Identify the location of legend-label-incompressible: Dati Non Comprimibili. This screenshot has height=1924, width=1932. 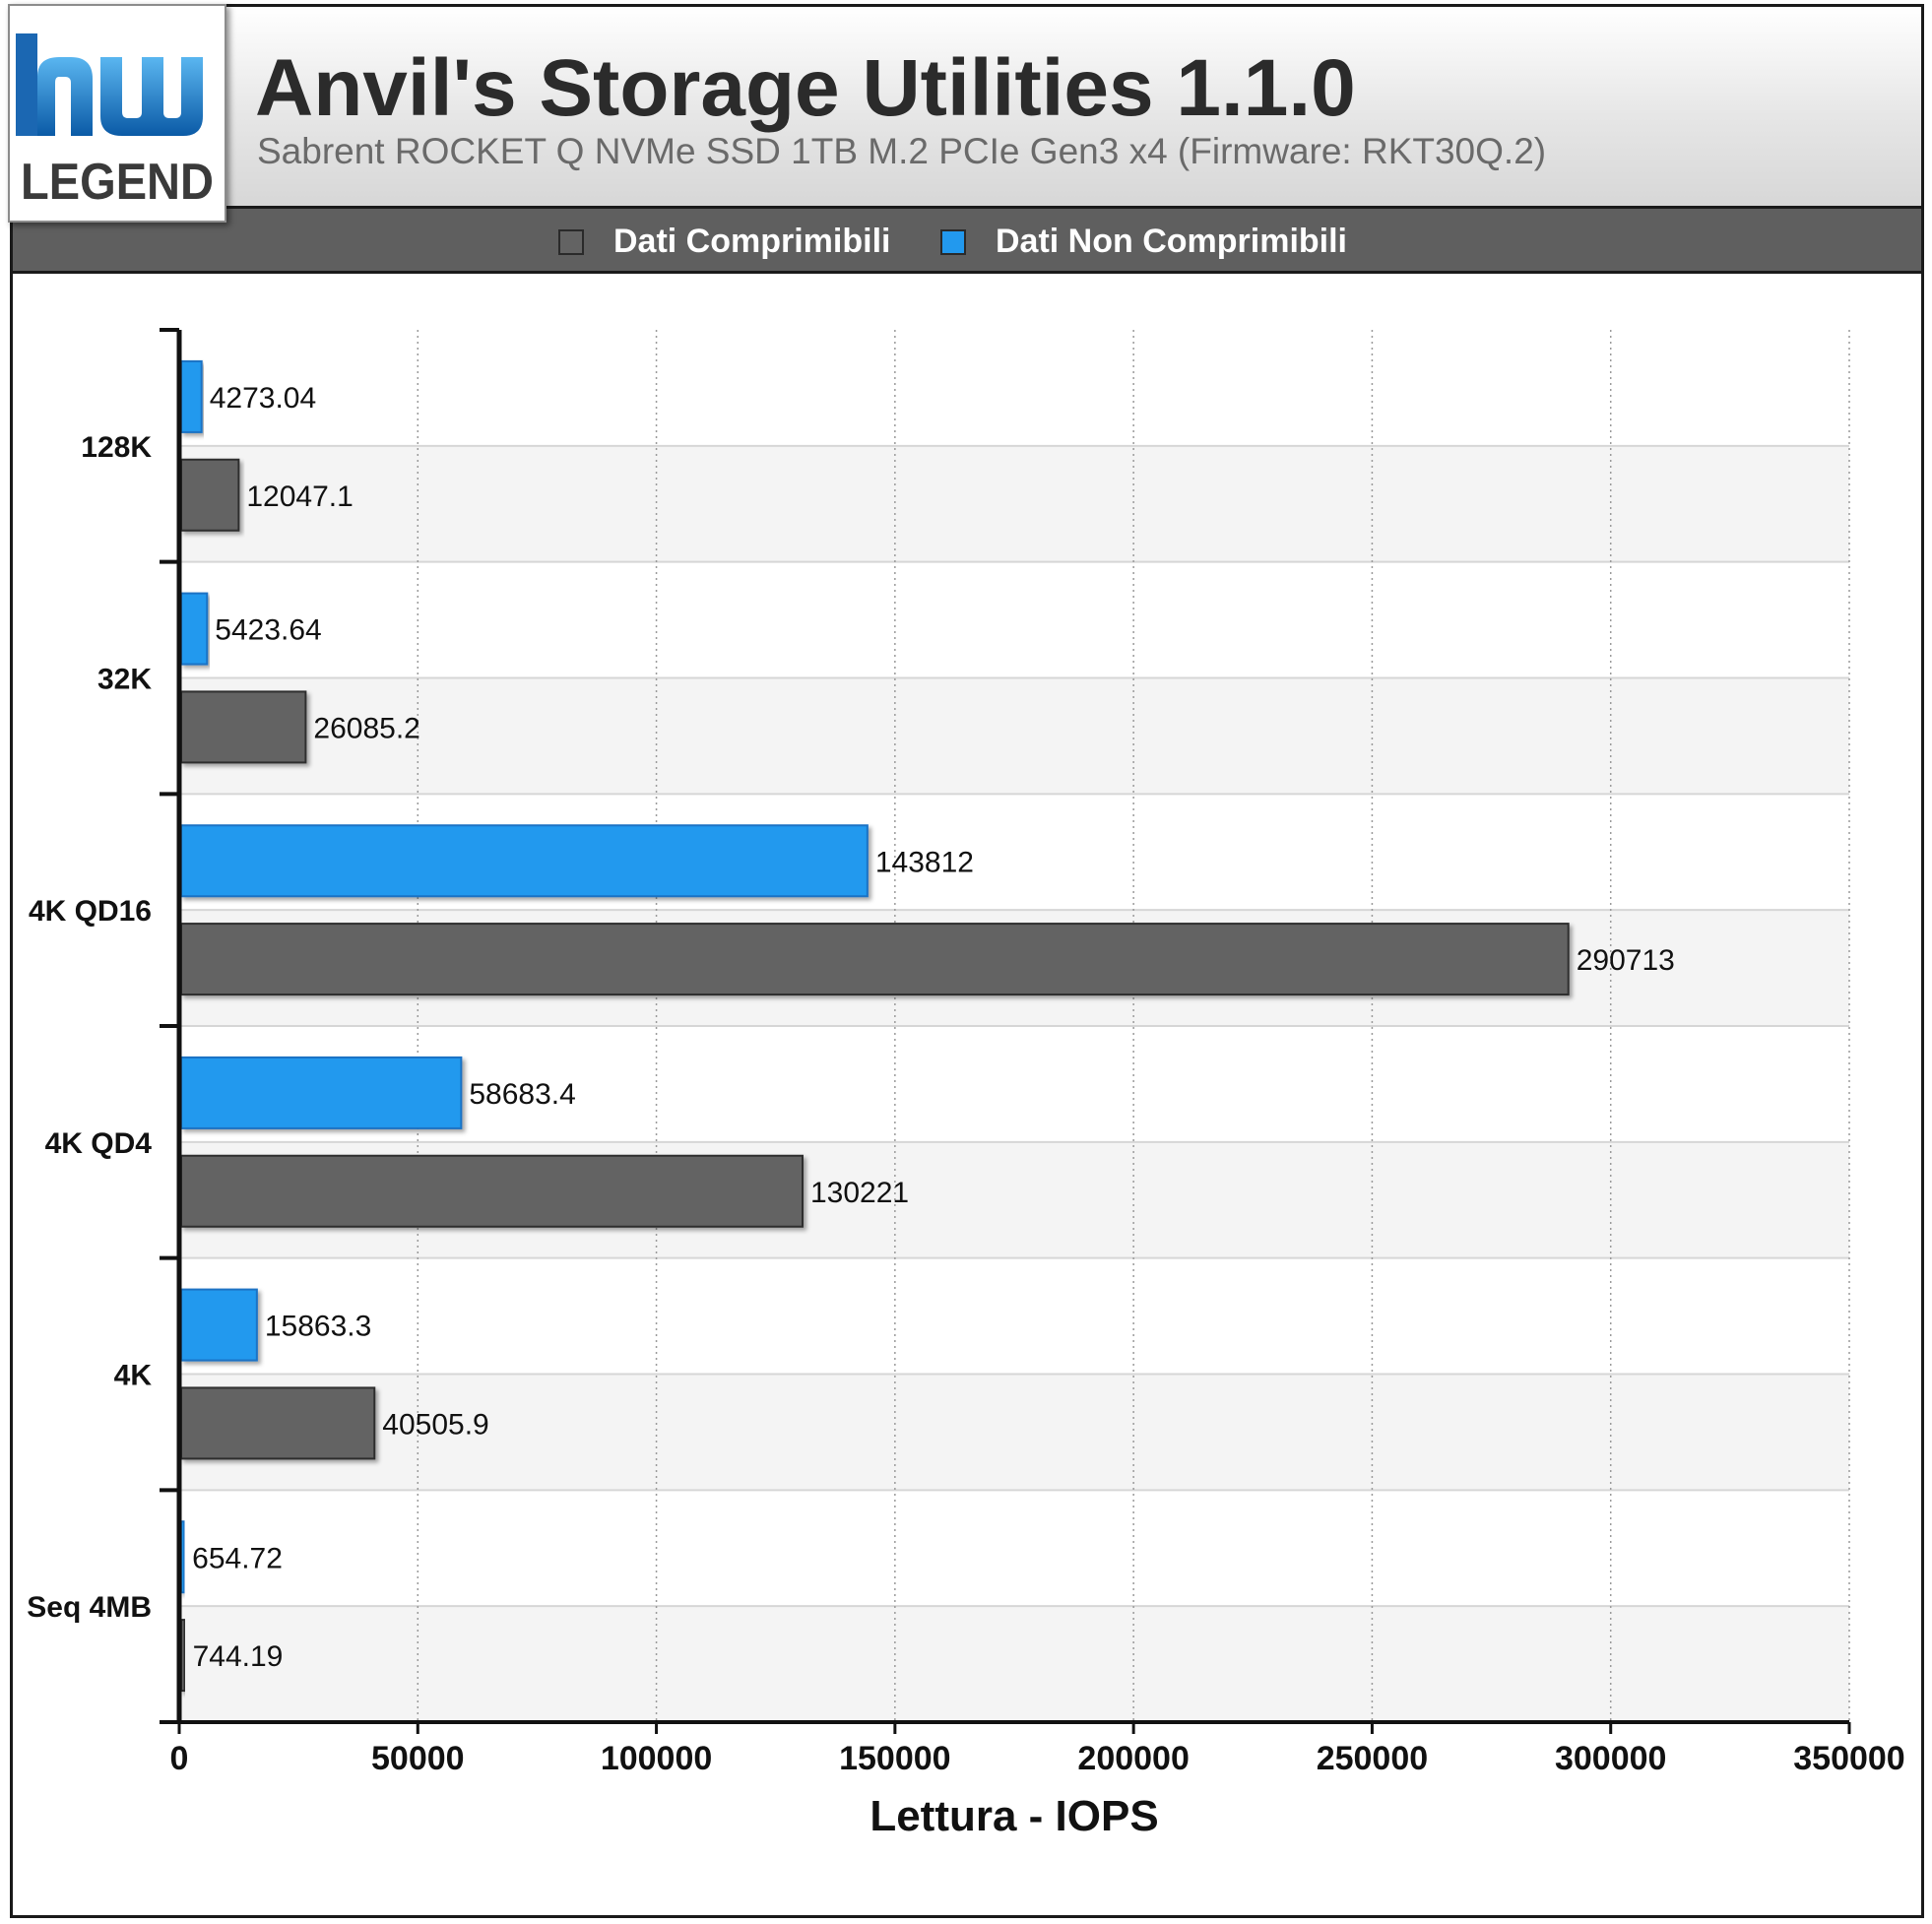
(1171, 241).